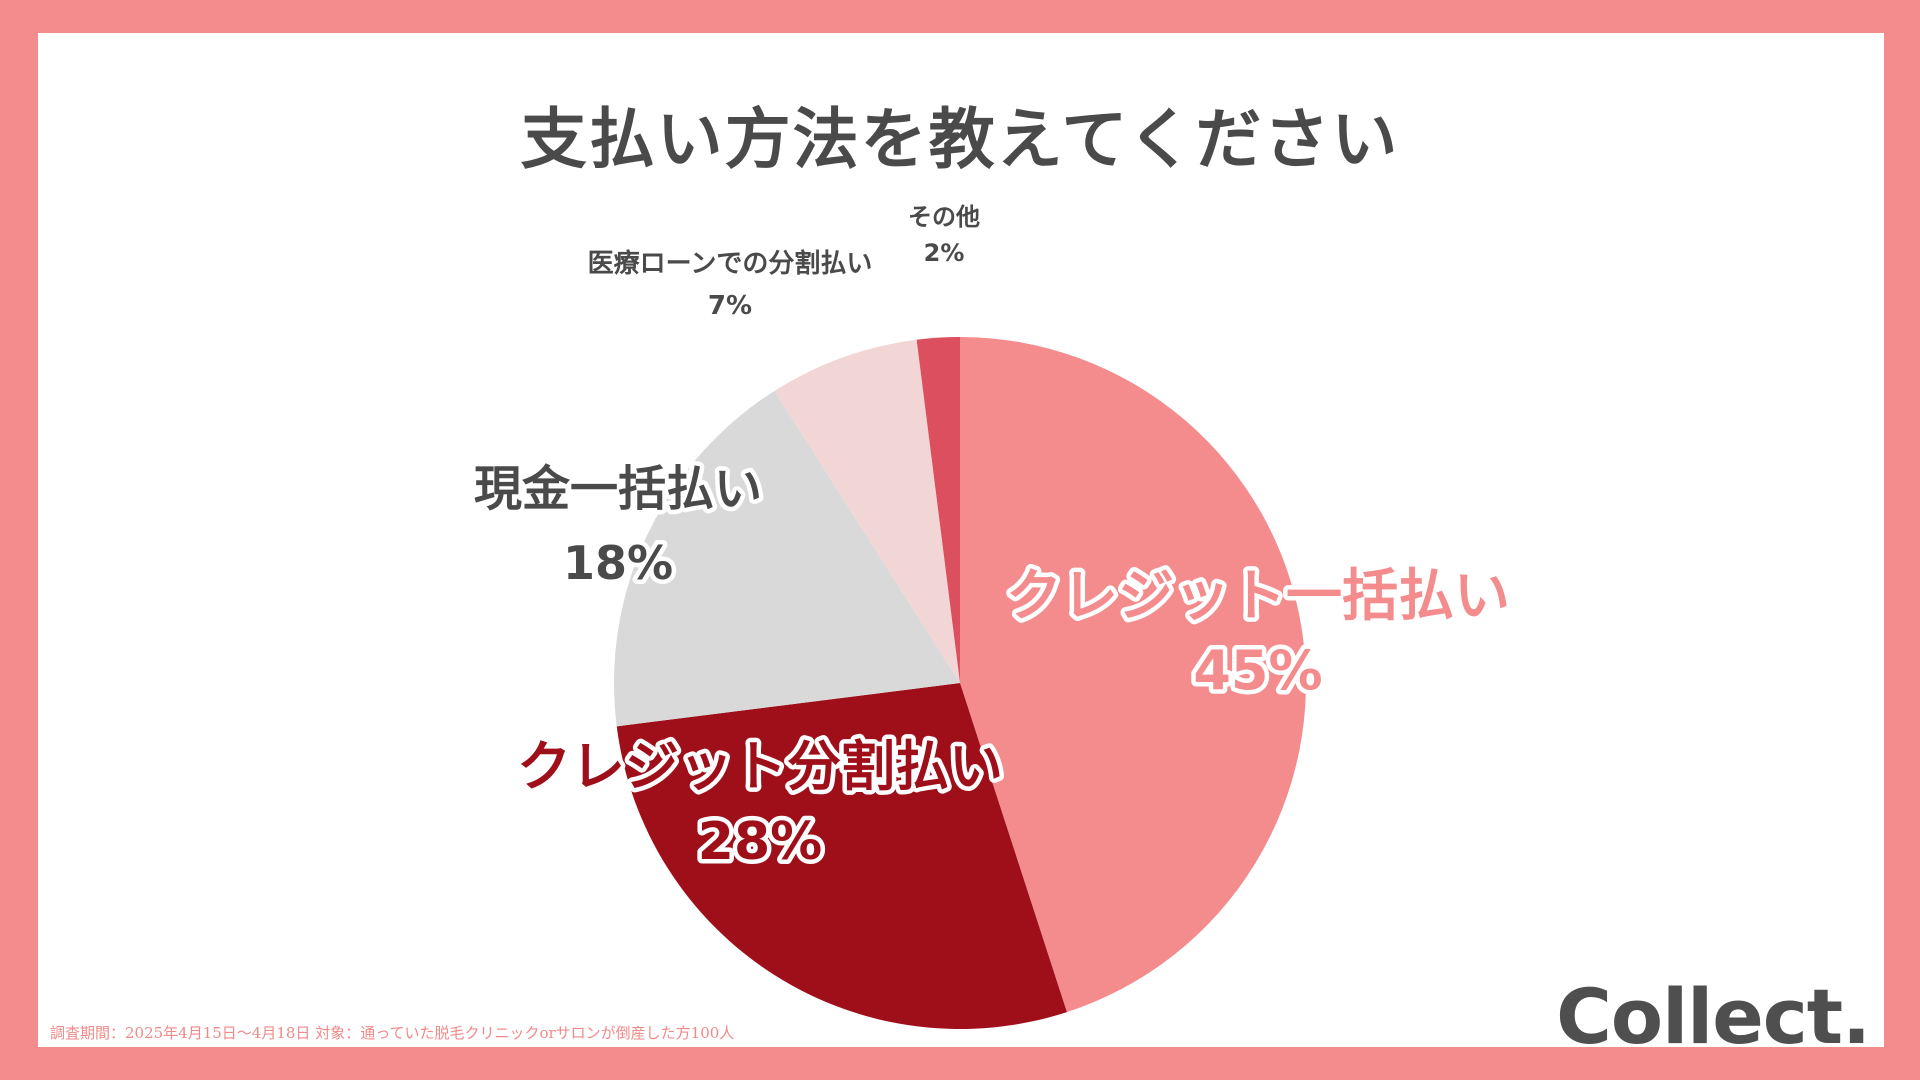 Image resolution: width=1920 pixels, height=1080 pixels. Describe the element at coordinates (730, 263) in the screenshot. I see `slice-label: 医療ローンでの分割払い` at that location.